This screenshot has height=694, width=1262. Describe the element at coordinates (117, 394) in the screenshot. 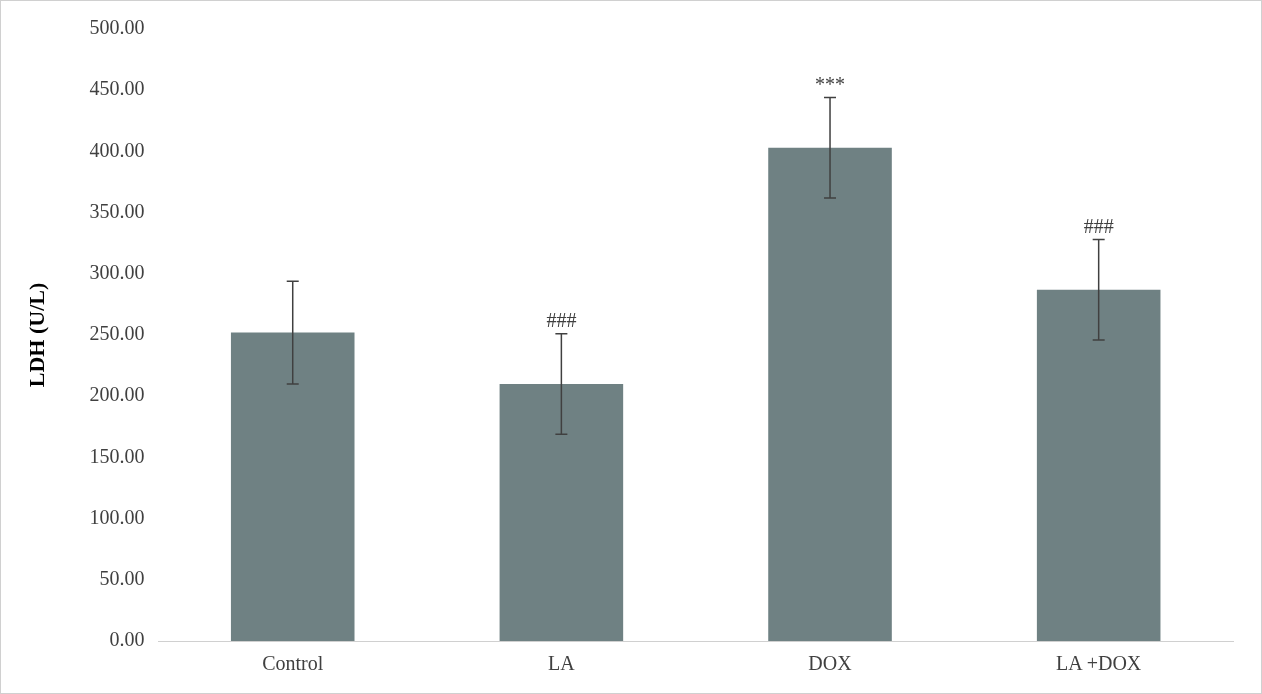

I see `y-tick-label: 200.00` at that location.